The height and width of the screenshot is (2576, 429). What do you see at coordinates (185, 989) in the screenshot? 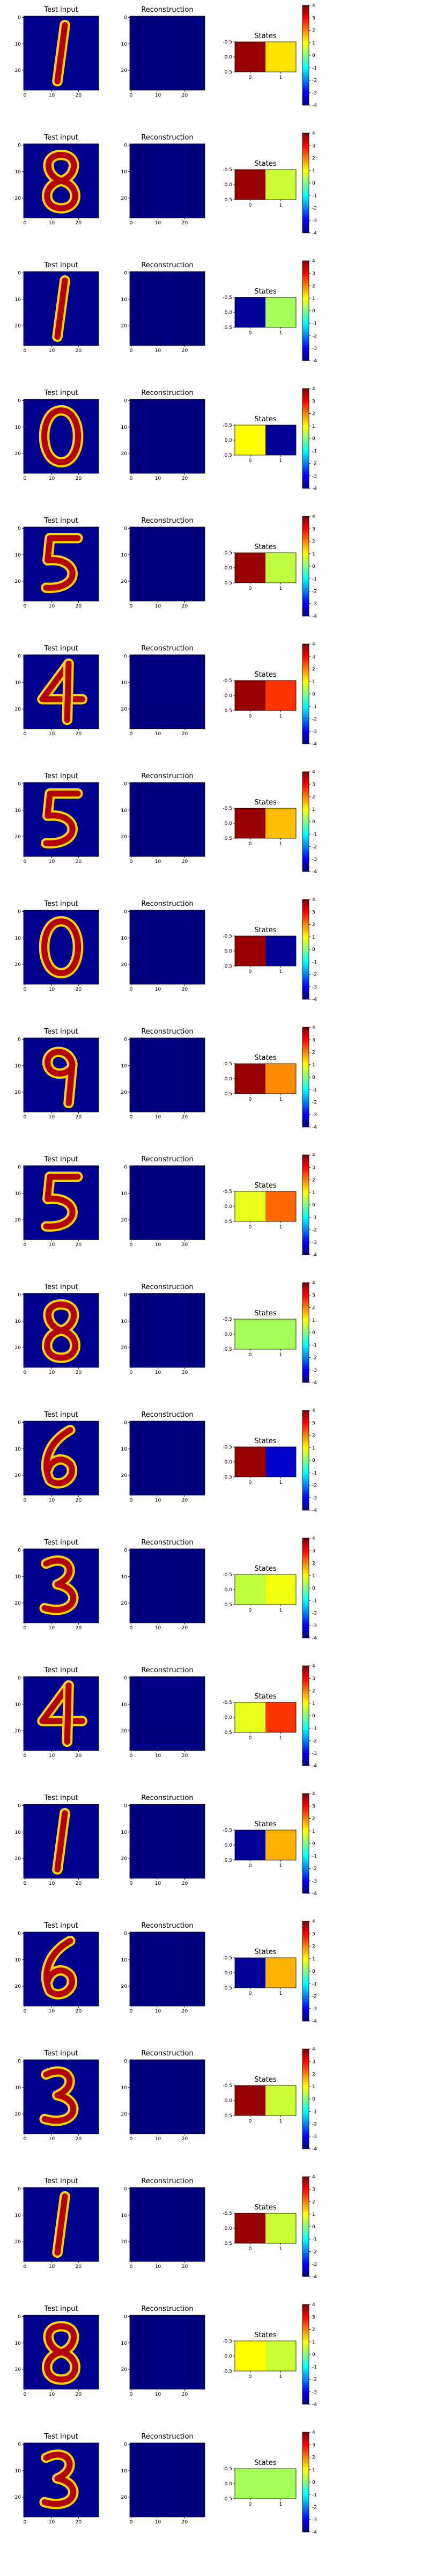
I see `reconstruction-image-xtick-label: 20` at bounding box center [185, 989].